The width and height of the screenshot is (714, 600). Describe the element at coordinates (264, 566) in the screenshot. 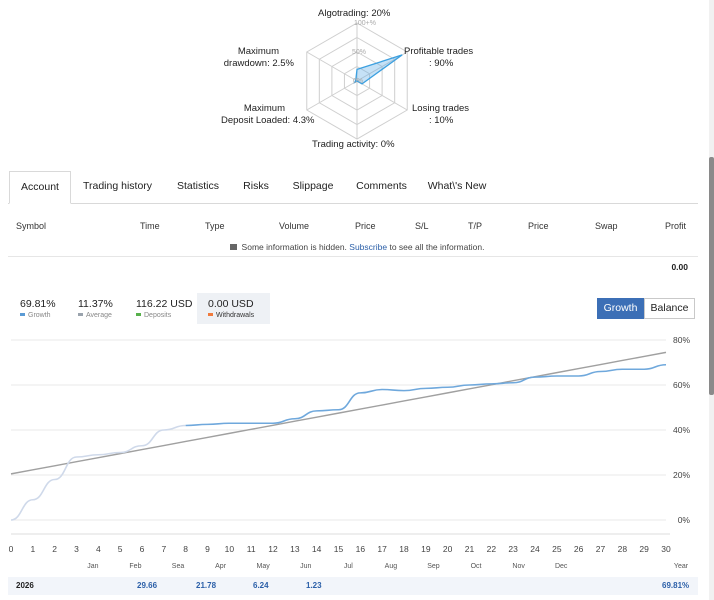

I see `month-label: May` at that location.